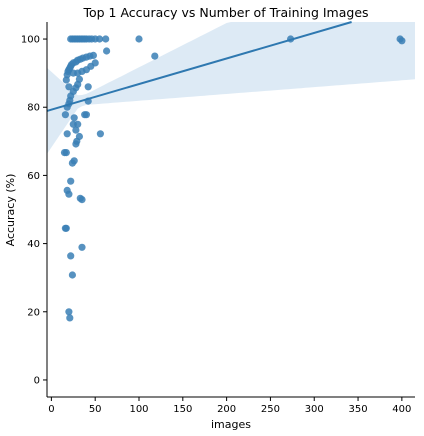 This screenshot has width=424, height=436. What do you see at coordinates (95, 409) in the screenshot?
I see `x-tick-label: 50` at bounding box center [95, 409].